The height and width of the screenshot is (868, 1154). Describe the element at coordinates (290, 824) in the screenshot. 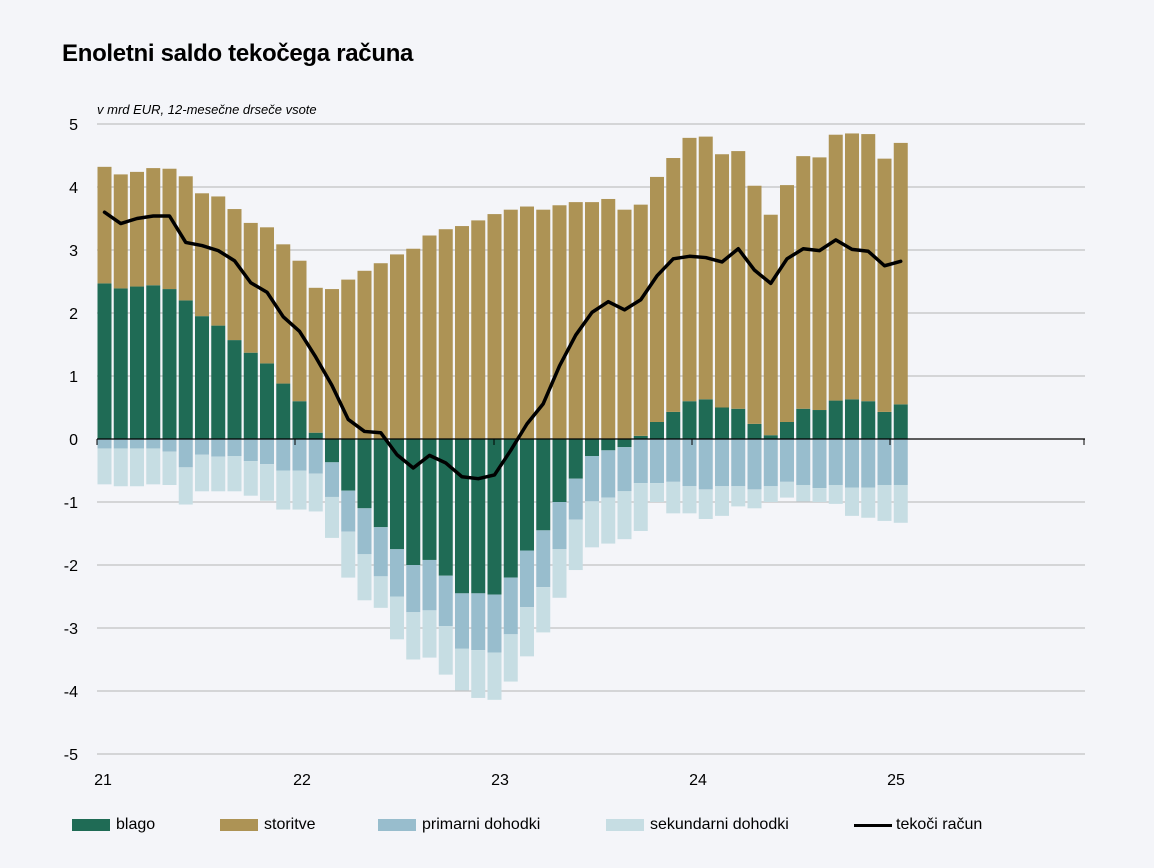

I see `legend-label-storitve: storitve` at that location.